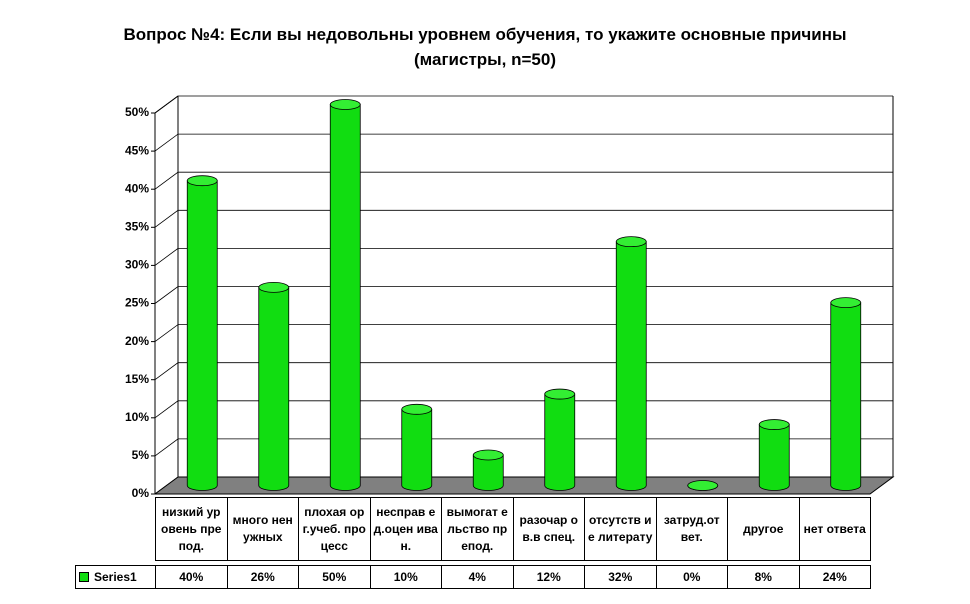 The width and height of the screenshot is (970, 604). I want to click on value-label: 40%, so click(191, 577).